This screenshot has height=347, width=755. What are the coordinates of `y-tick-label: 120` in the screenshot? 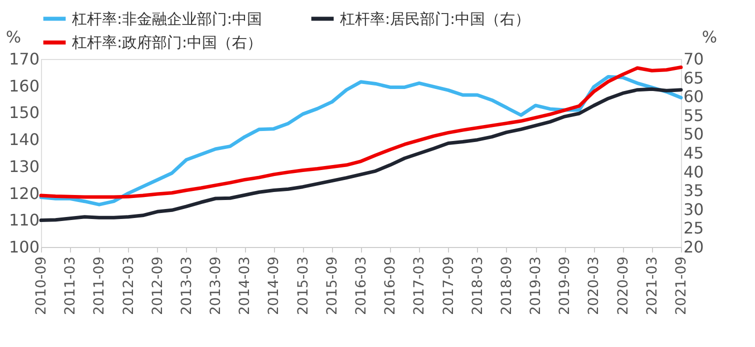 It's located at (24, 193).